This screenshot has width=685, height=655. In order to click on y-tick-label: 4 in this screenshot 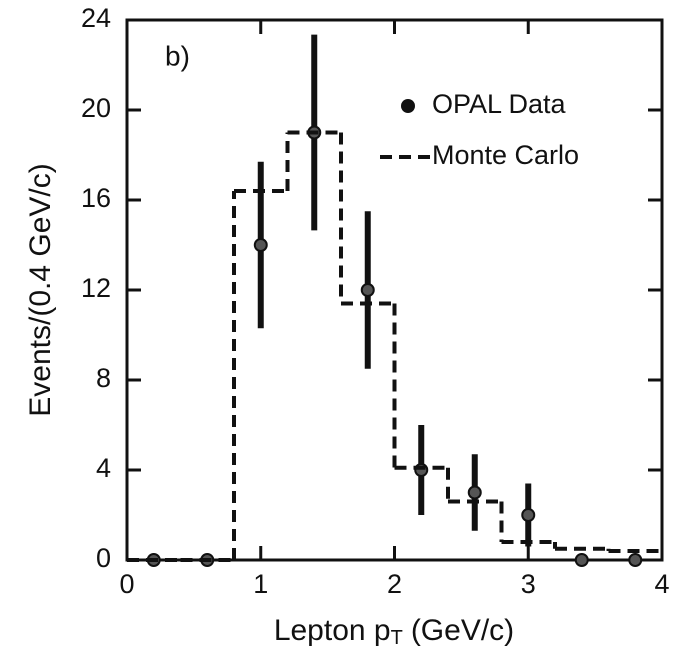, I will do `click(103, 468)`.